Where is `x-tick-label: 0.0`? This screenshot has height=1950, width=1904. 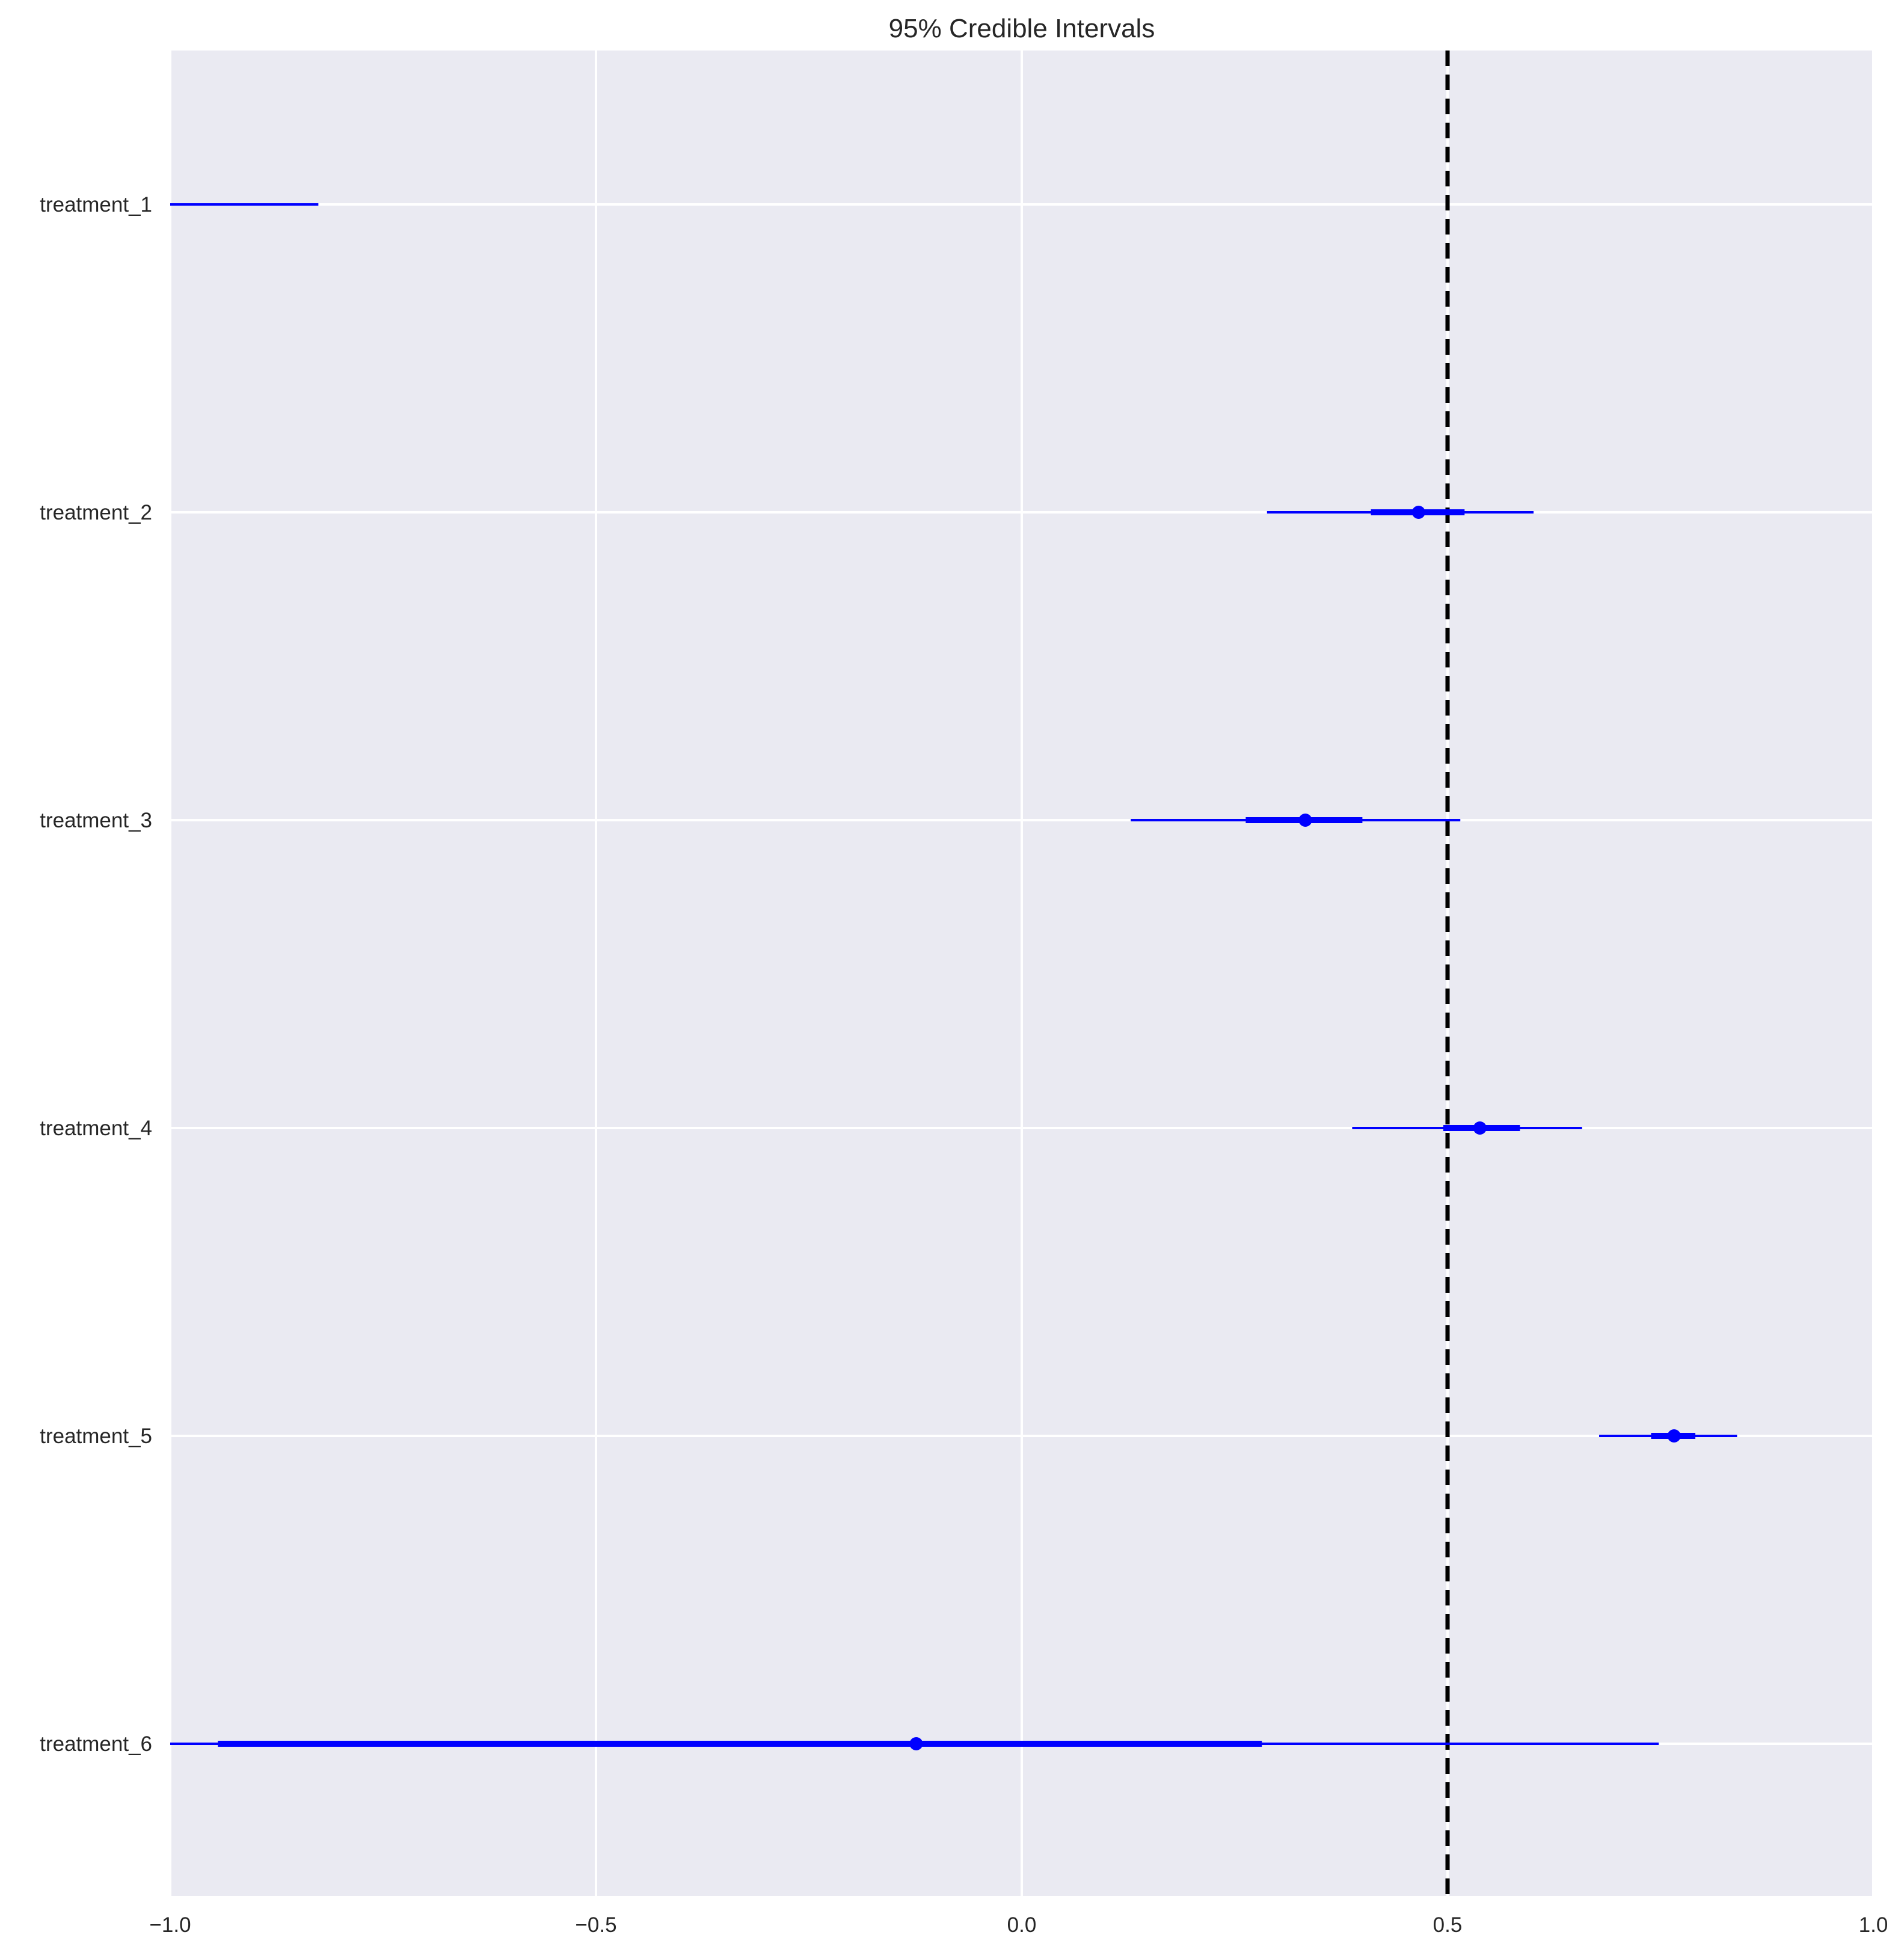 x-tick-label: 0.0 is located at coordinates (1022, 1925).